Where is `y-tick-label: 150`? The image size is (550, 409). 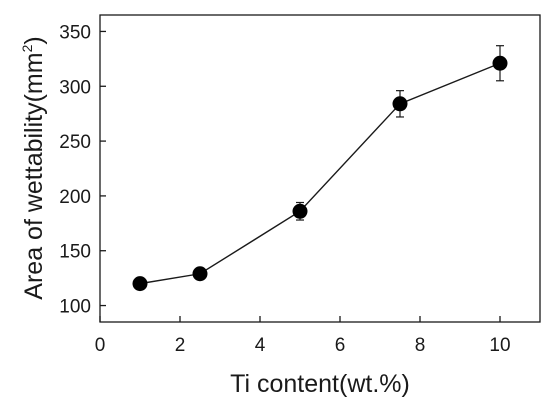
y-tick-label: 150 is located at coordinates (75, 252).